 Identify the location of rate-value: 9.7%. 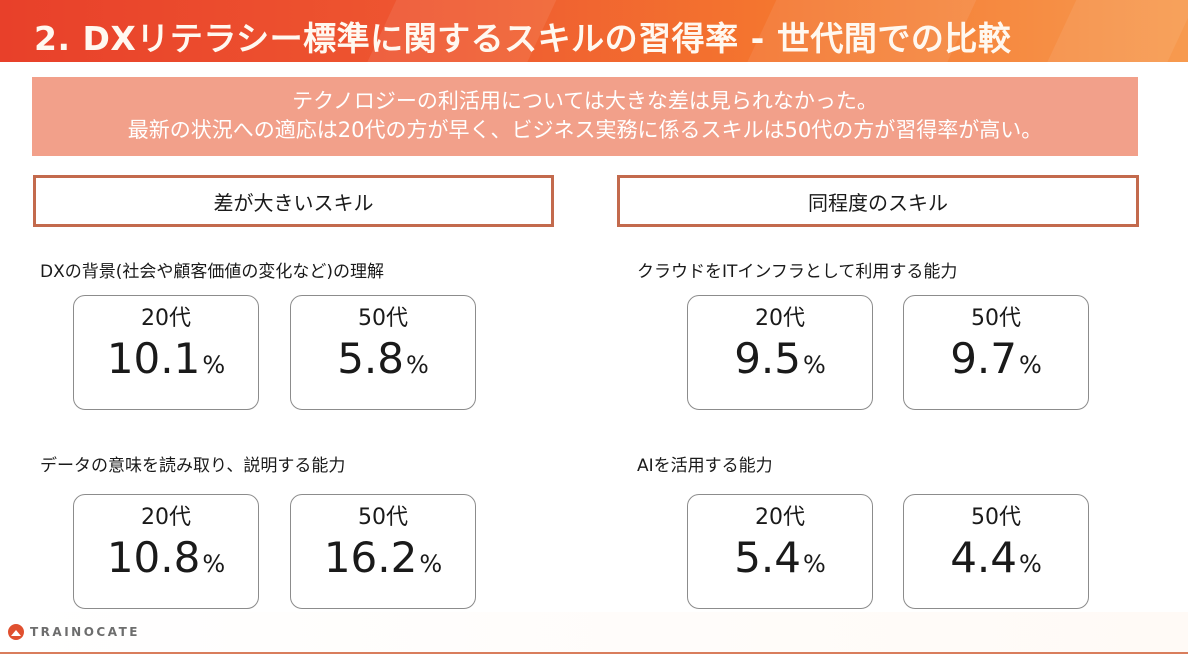
(996, 362).